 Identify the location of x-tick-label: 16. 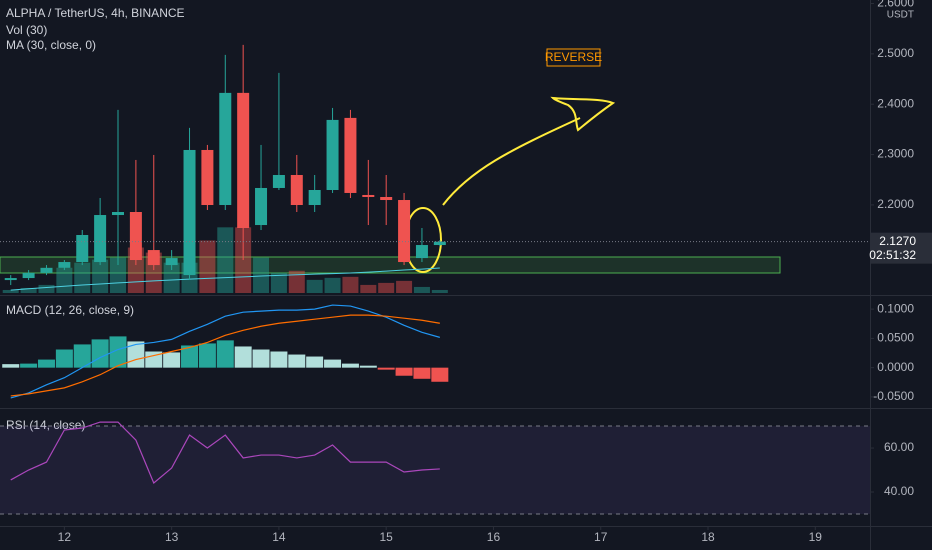
(494, 537).